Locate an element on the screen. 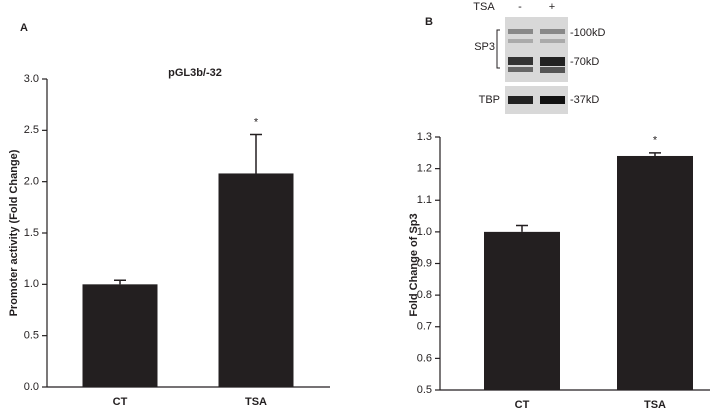 This screenshot has height=408, width=714. y-tick-label: 2.5 is located at coordinates (31, 130).